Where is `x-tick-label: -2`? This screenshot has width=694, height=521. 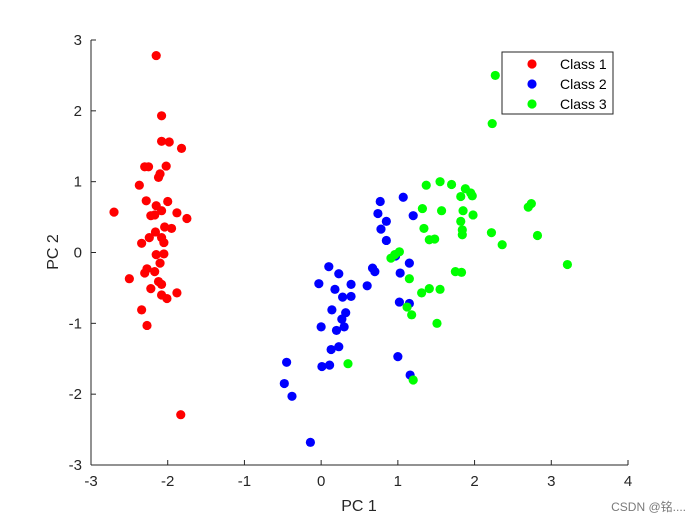 x-tick-label: -2 is located at coordinates (167, 481).